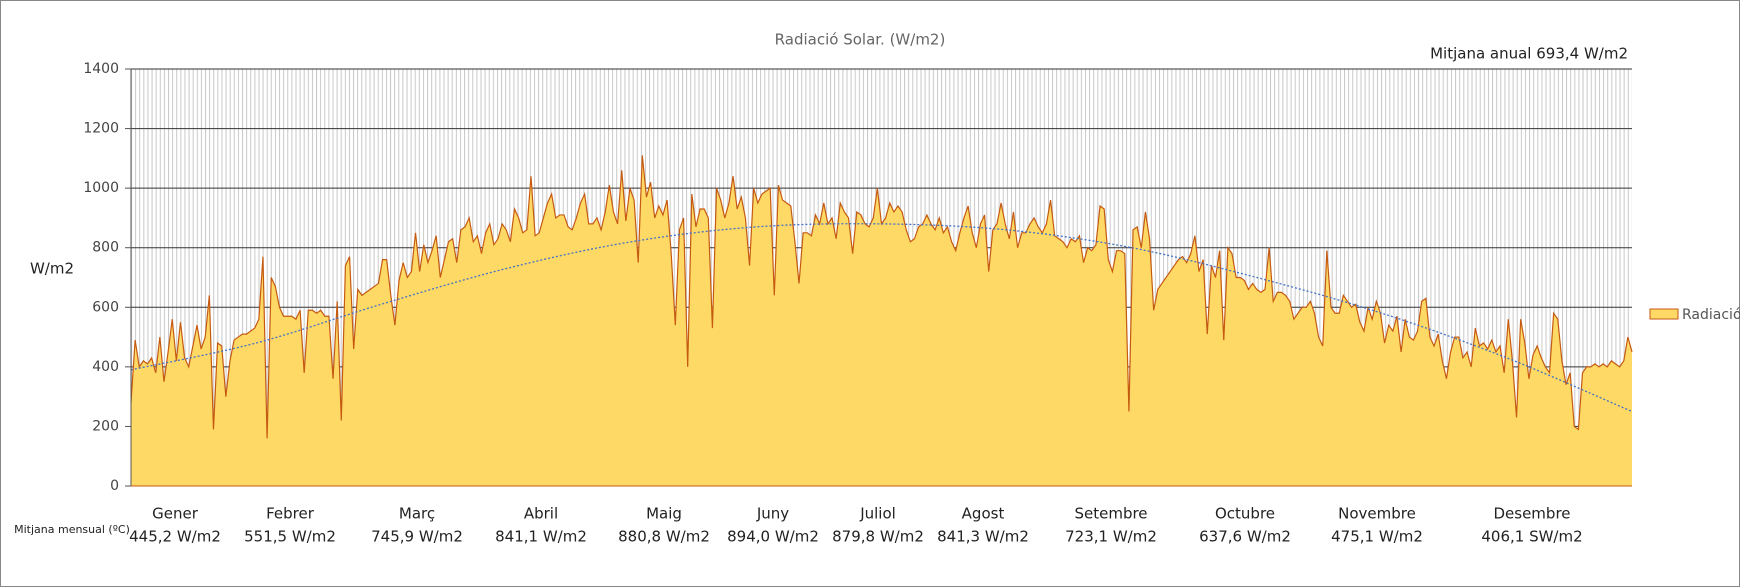  What do you see at coordinates (1110, 514) in the screenshot?
I see `month-name: Setembre` at bounding box center [1110, 514].